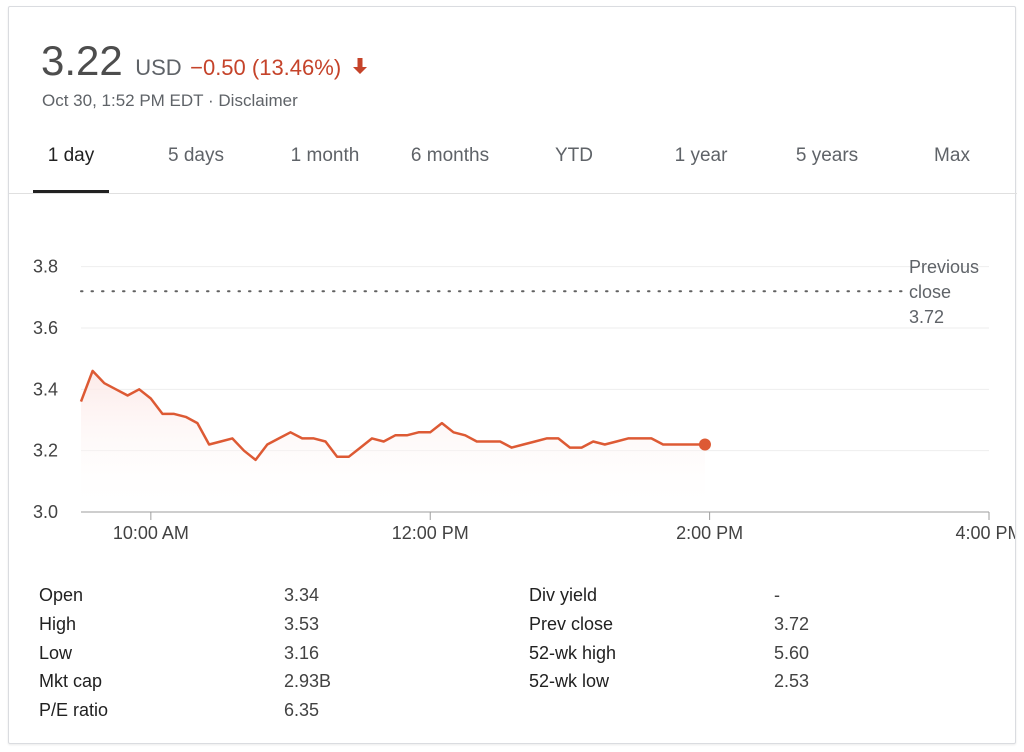 The height and width of the screenshot is (752, 1024). Describe the element at coordinates (71, 161) in the screenshot. I see `tab-1-day: 1 day` at that location.